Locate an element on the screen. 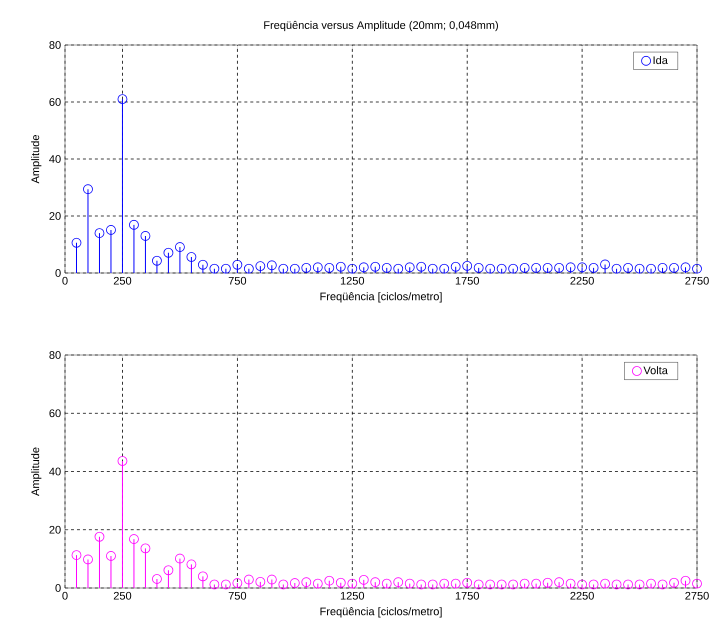 This screenshot has width=716, height=637. chart-title: Freqüência versus Amplitude (20mm; 0,048mm) is located at coordinates (381, 26).